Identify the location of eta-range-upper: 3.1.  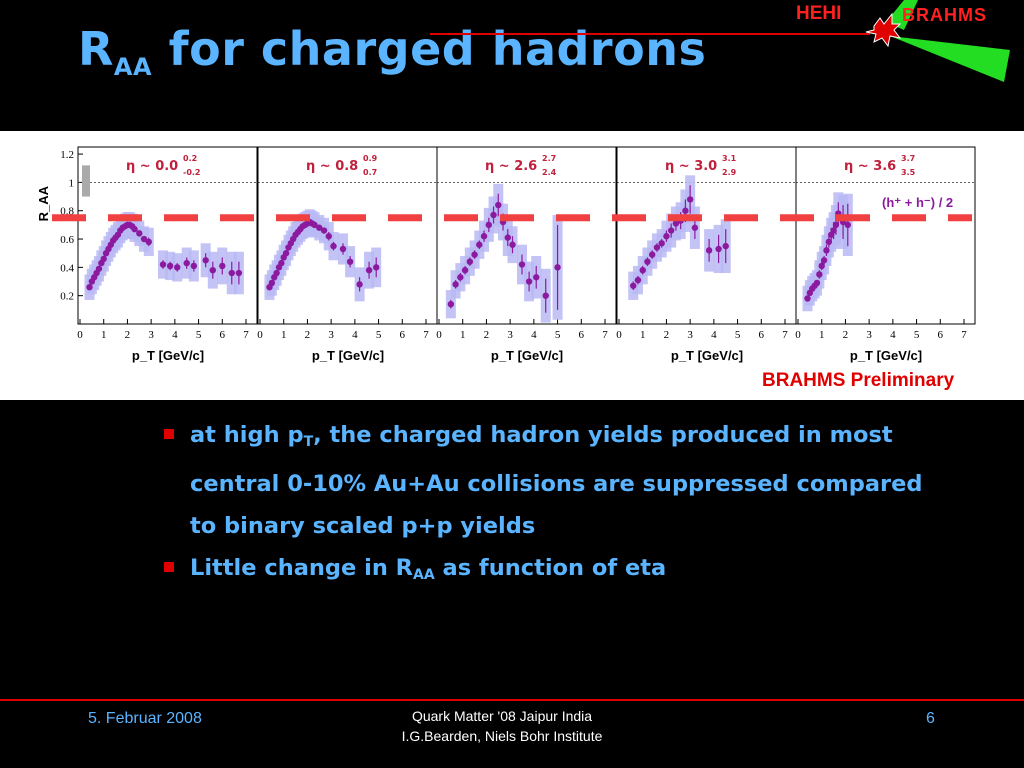
(729, 158).